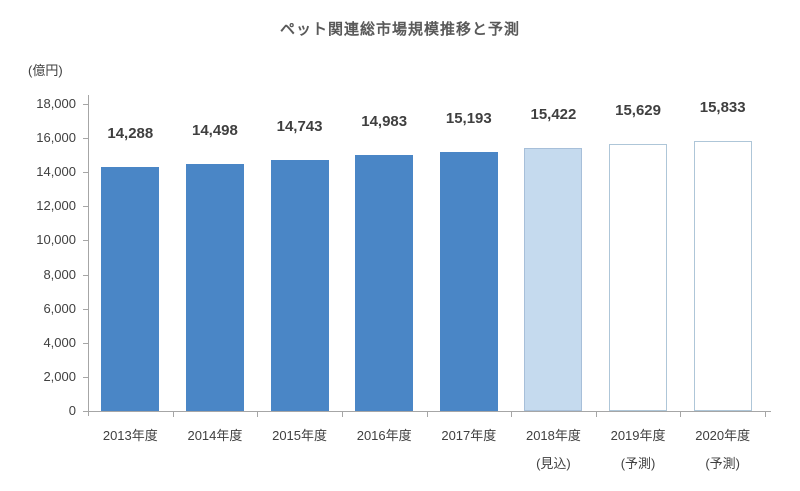 The height and width of the screenshot is (491, 800). I want to click on chart-title: ペット関連総市場規模推移と予測, so click(399, 29).